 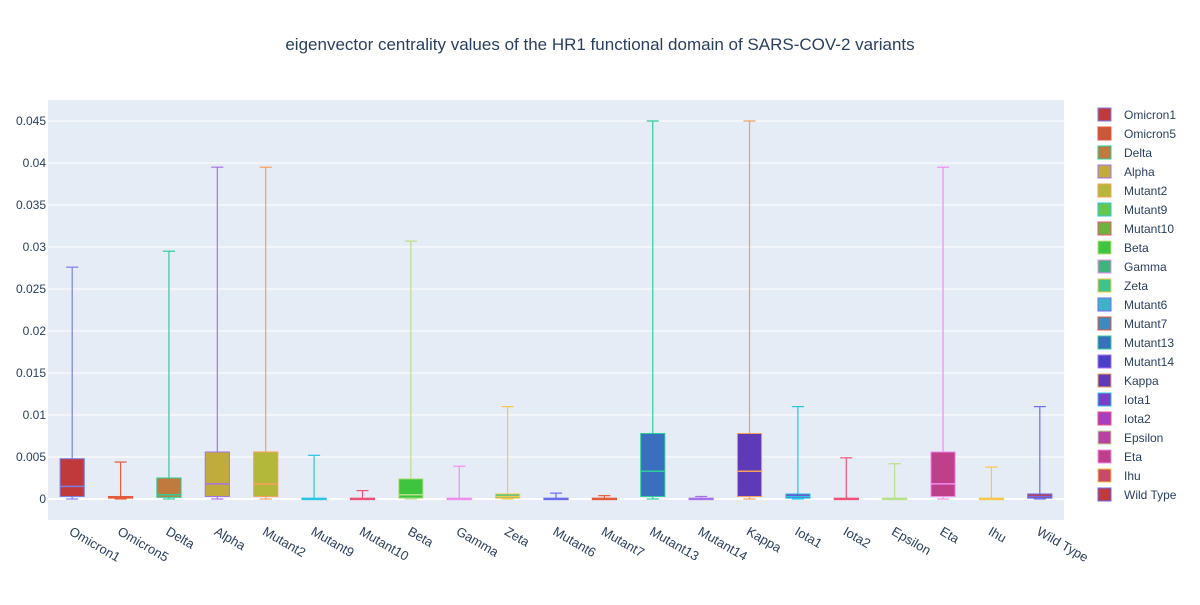 What do you see at coordinates (1123, 247) in the screenshot?
I see `legend-item-beta: Beta` at bounding box center [1123, 247].